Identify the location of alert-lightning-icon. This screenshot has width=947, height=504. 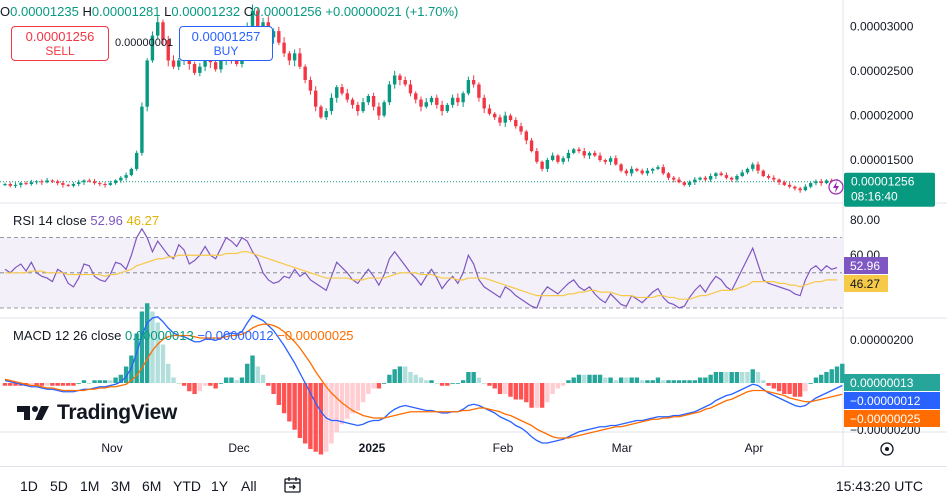
(836, 187).